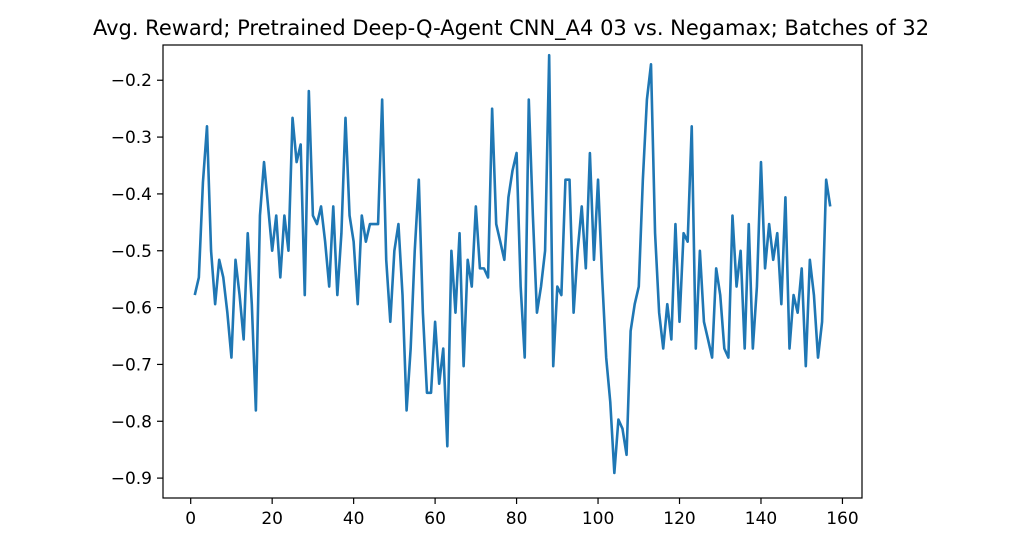 The width and height of the screenshot is (1026, 554). I want to click on y-tick-label: −0.8, so click(131, 422).